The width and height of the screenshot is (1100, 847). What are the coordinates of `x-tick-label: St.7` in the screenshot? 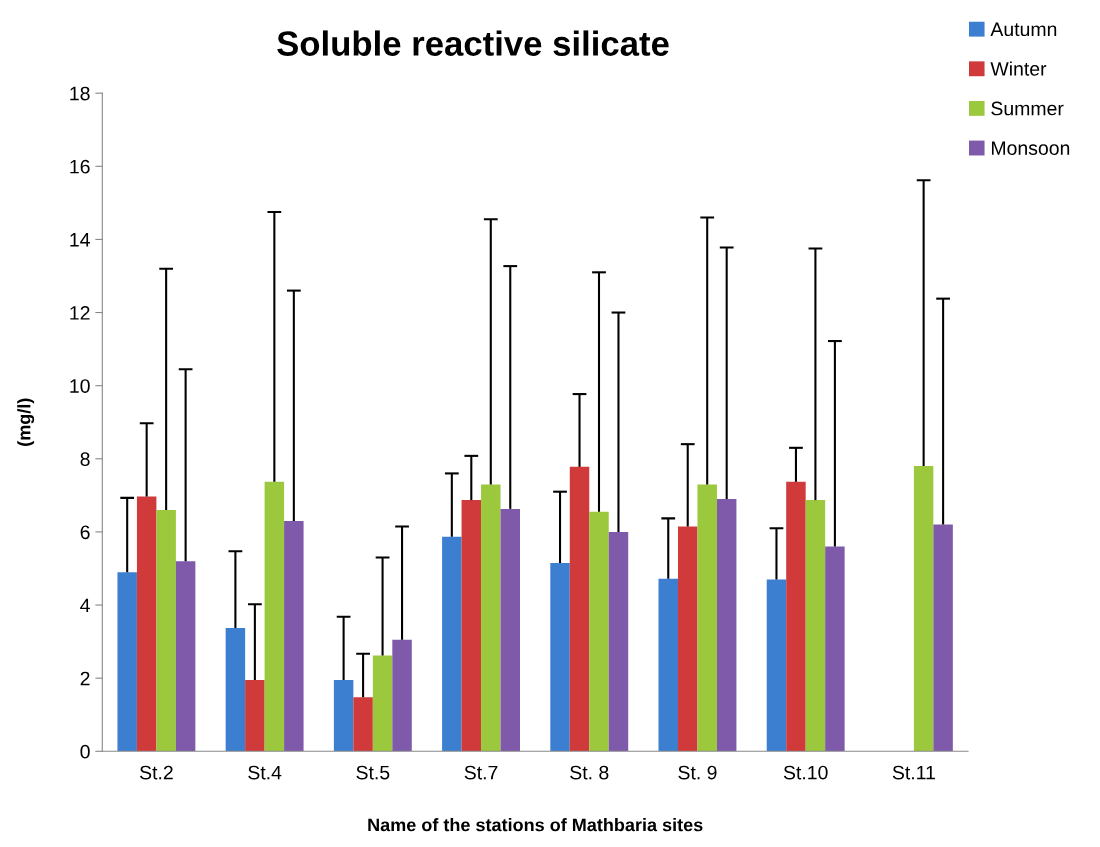 It's located at (481, 772).